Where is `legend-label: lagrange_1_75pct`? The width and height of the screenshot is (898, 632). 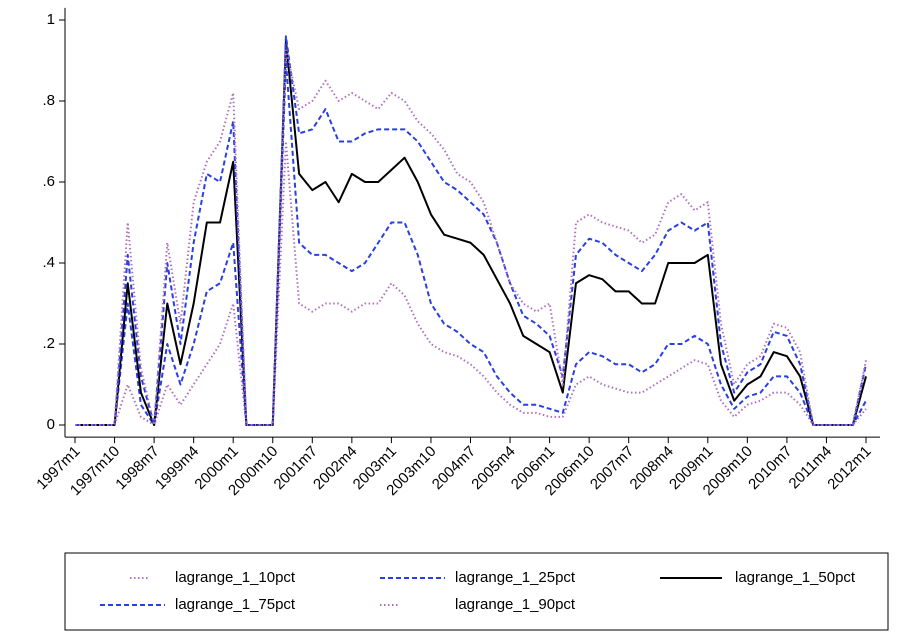 legend-label: lagrange_1_75pct is located at coordinates (235, 604).